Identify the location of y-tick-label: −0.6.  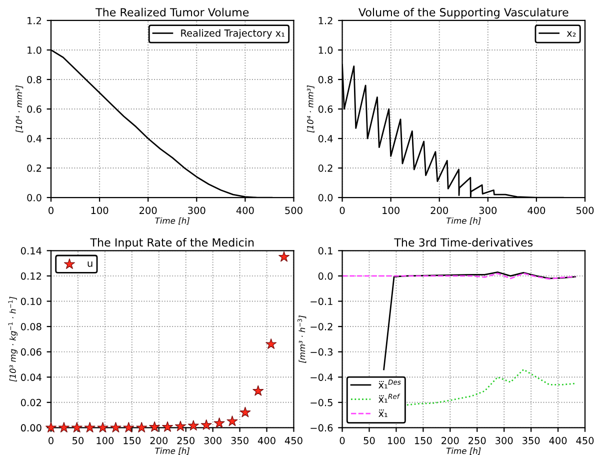
(321, 428).